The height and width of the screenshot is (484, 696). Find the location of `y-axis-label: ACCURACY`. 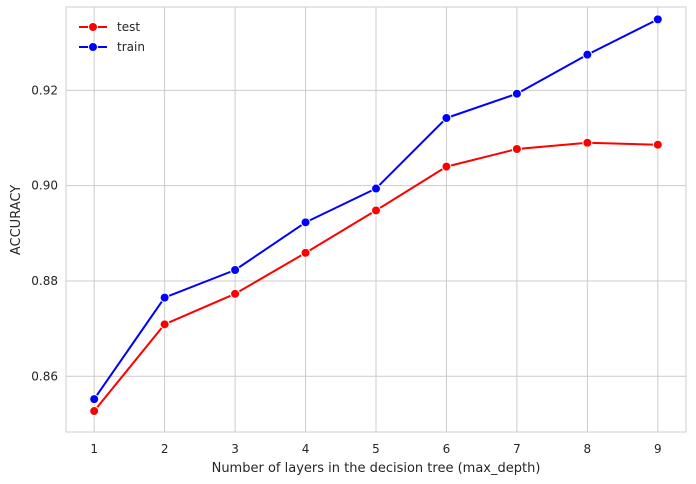

y-axis-label: ACCURACY is located at coordinates (16, 220).